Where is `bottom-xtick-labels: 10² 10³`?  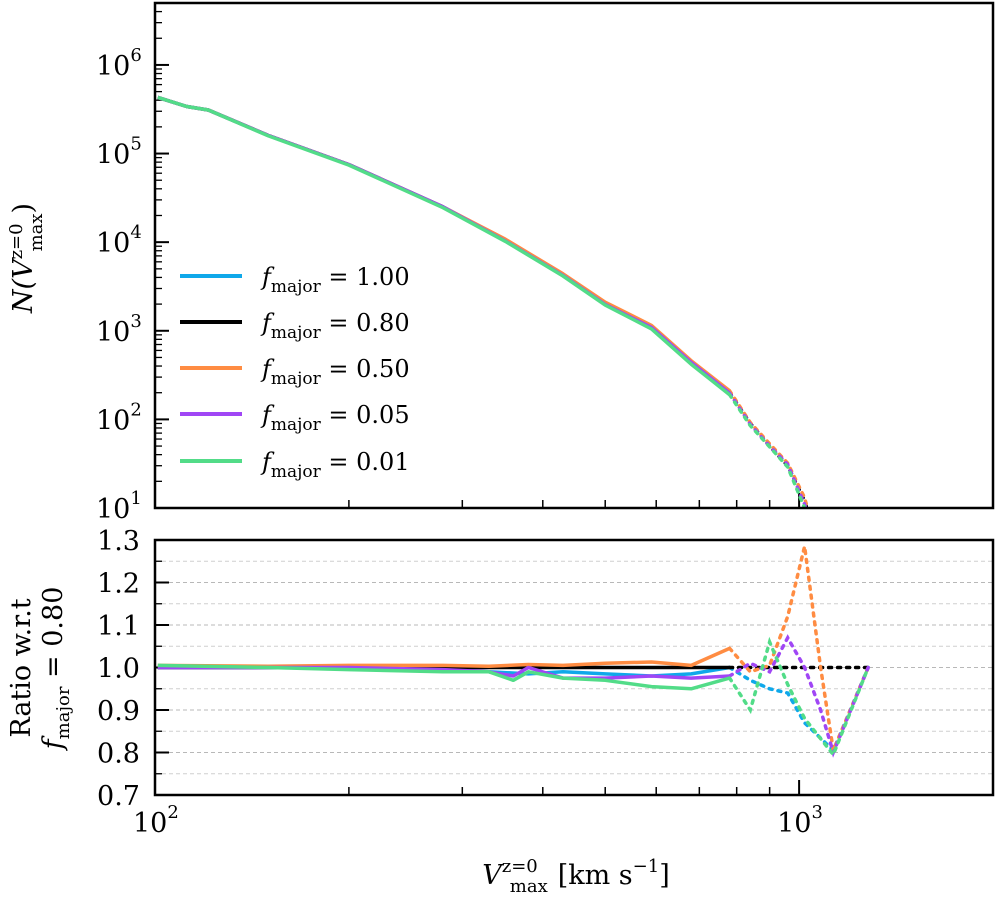 bottom-xtick-labels: 10² 10³ is located at coordinates (478, 820).